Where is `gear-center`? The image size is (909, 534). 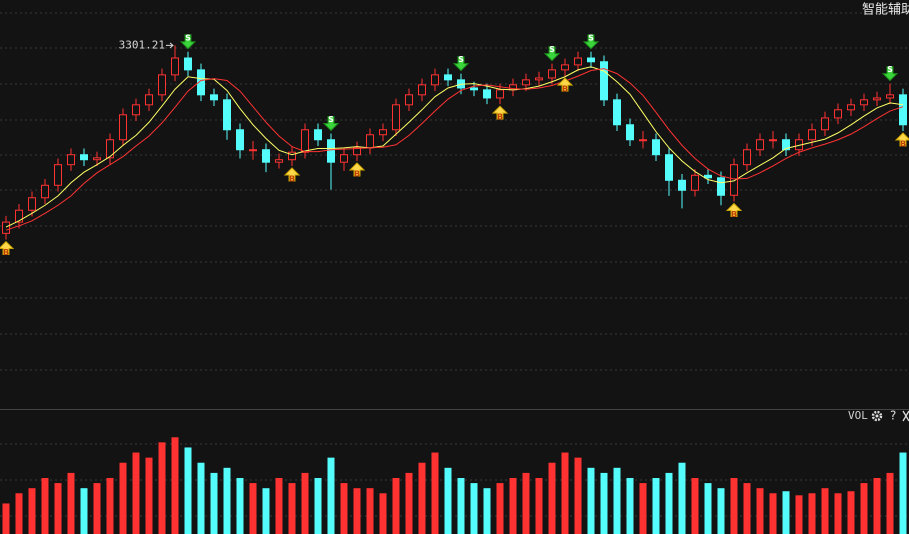 gear-center is located at coordinates (877, 416).